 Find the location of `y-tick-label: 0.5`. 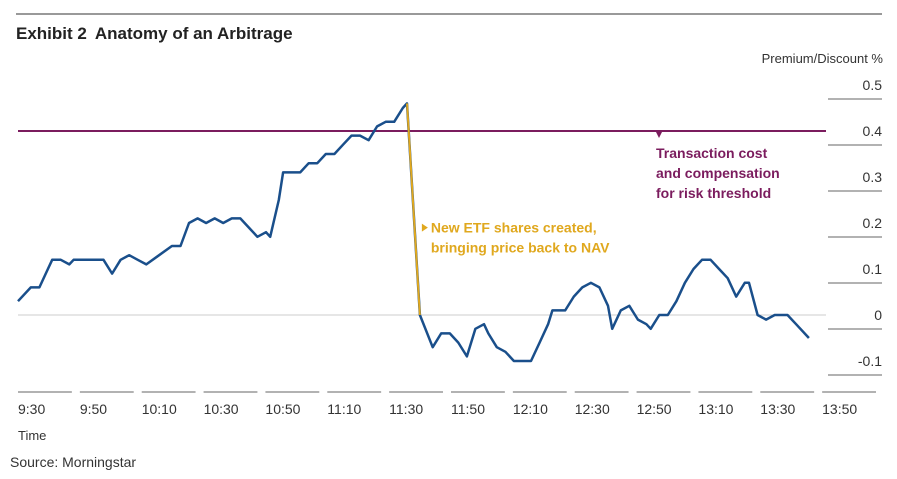

y-tick-label: 0.5 is located at coordinates (873, 85).